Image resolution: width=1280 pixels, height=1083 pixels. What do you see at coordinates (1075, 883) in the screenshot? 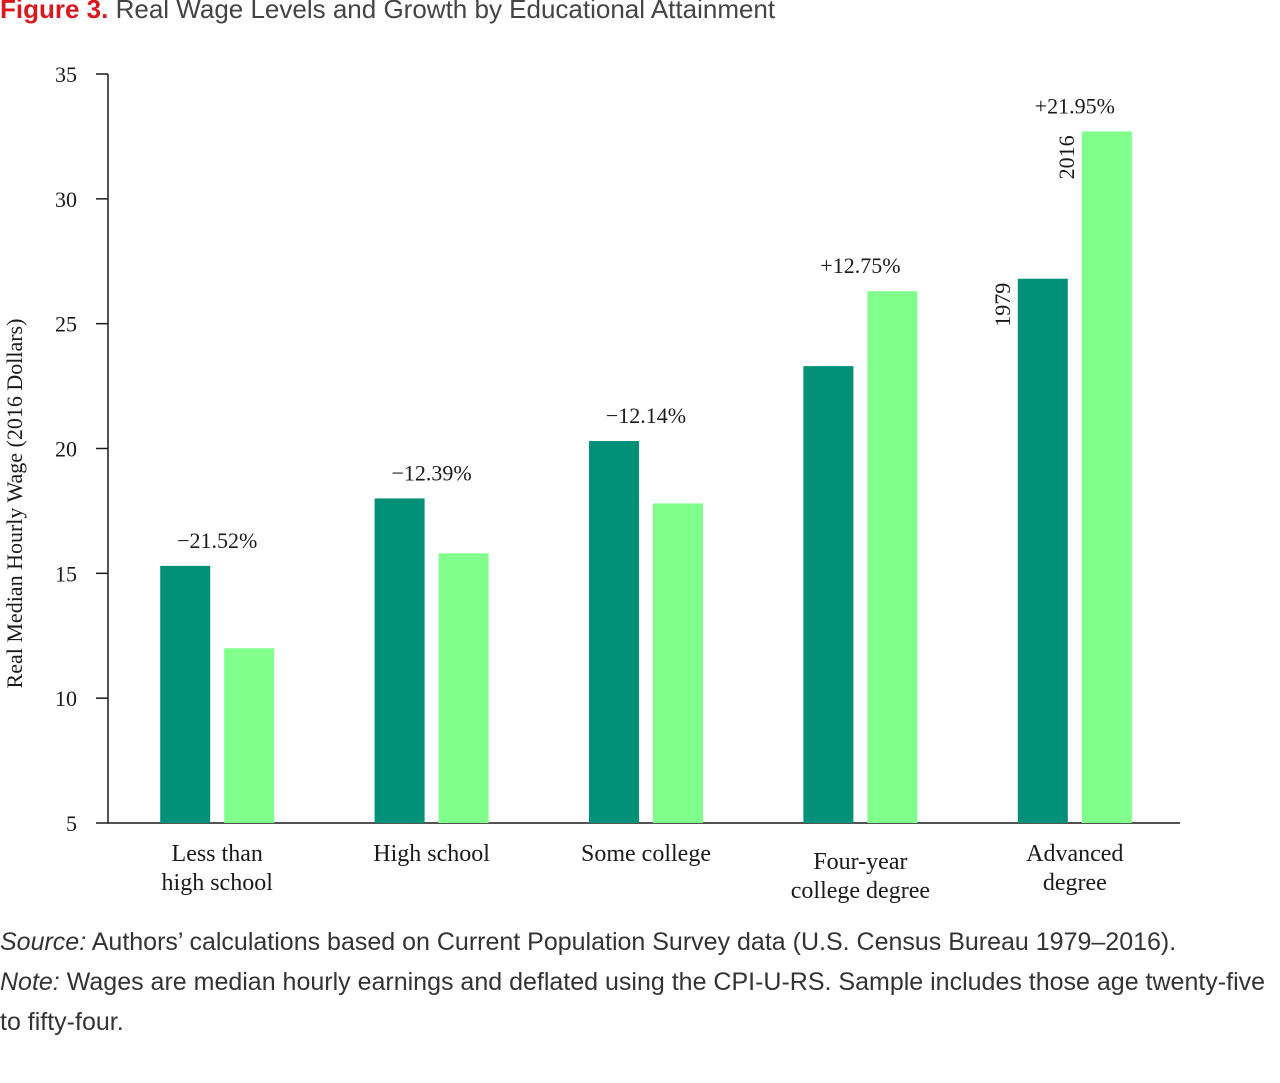
I see `category-label: degree` at bounding box center [1075, 883].